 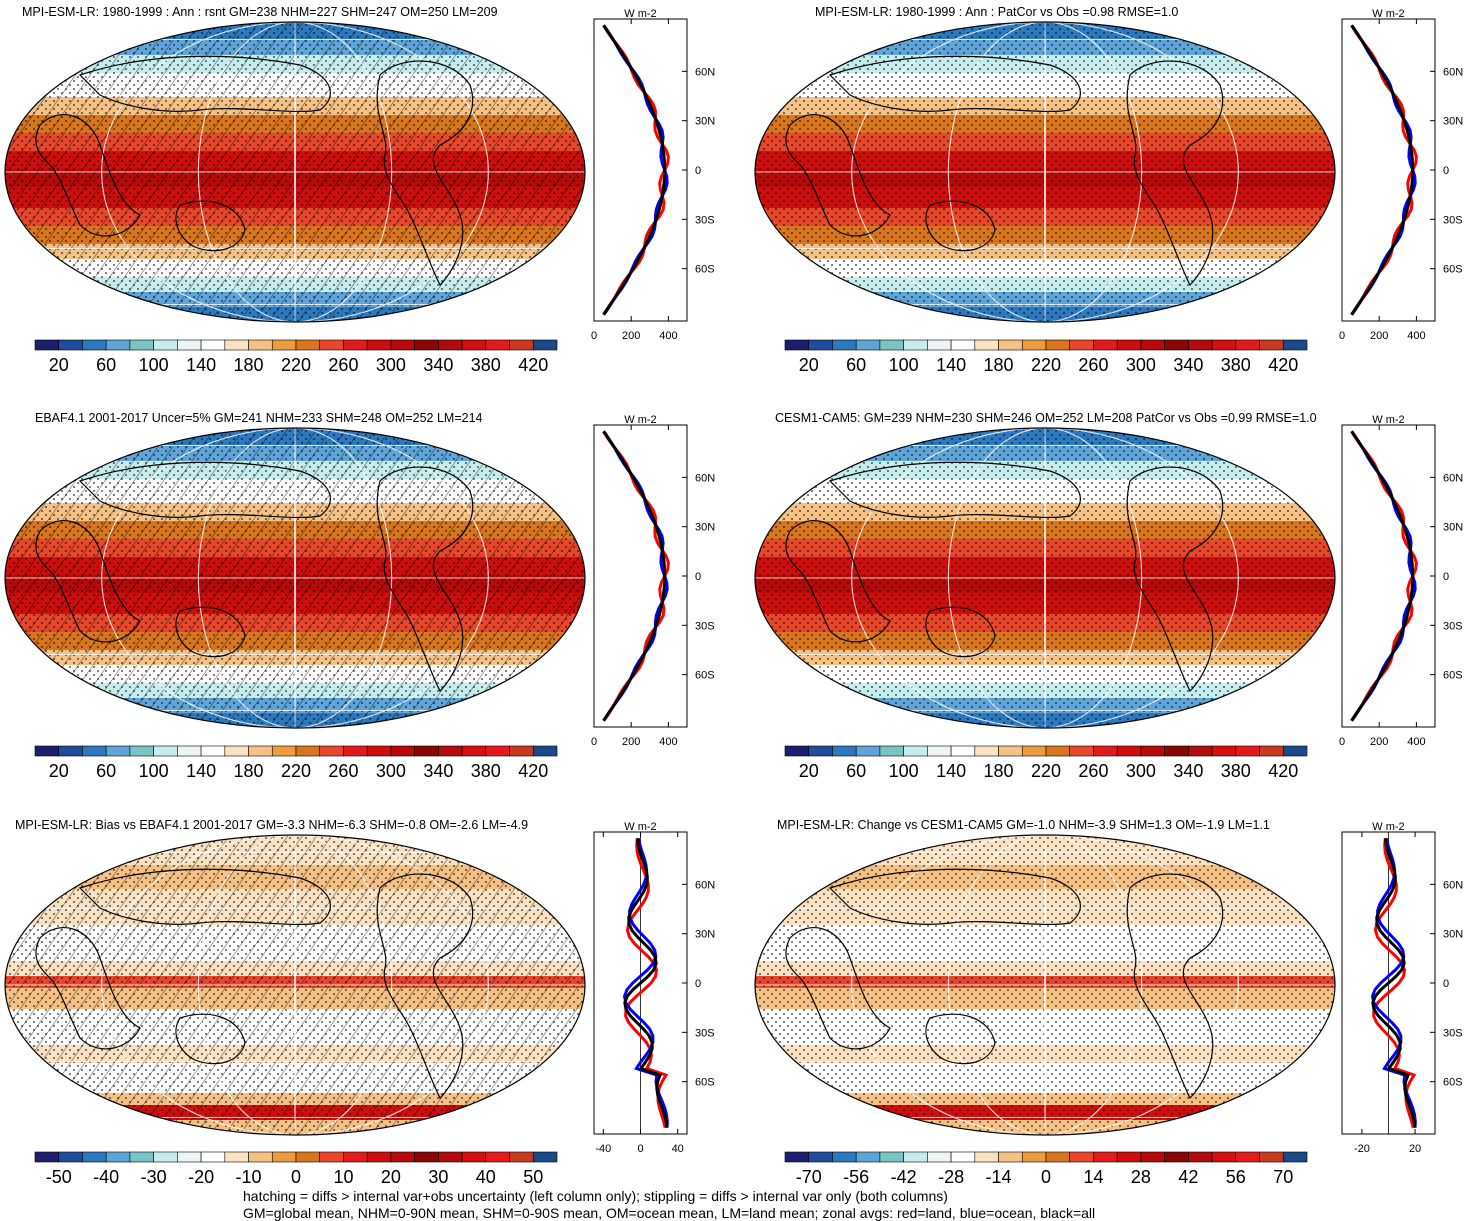 I want to click on colorbar-tick-label: 42, so click(x=1188, y=1177).